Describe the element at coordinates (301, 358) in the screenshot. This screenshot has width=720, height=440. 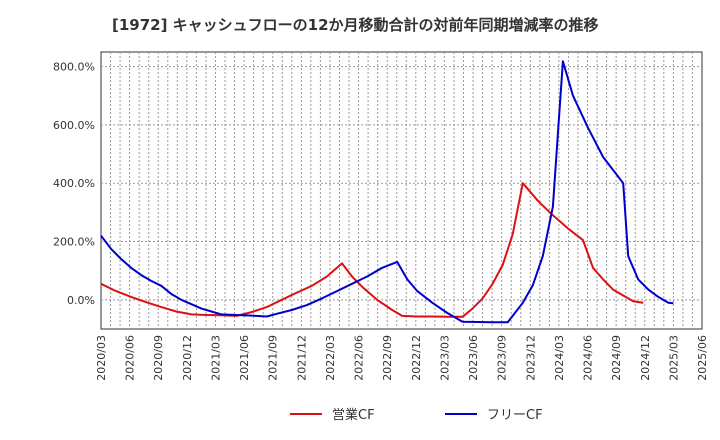
I see `x-tick-label: 2021/12` at that location.